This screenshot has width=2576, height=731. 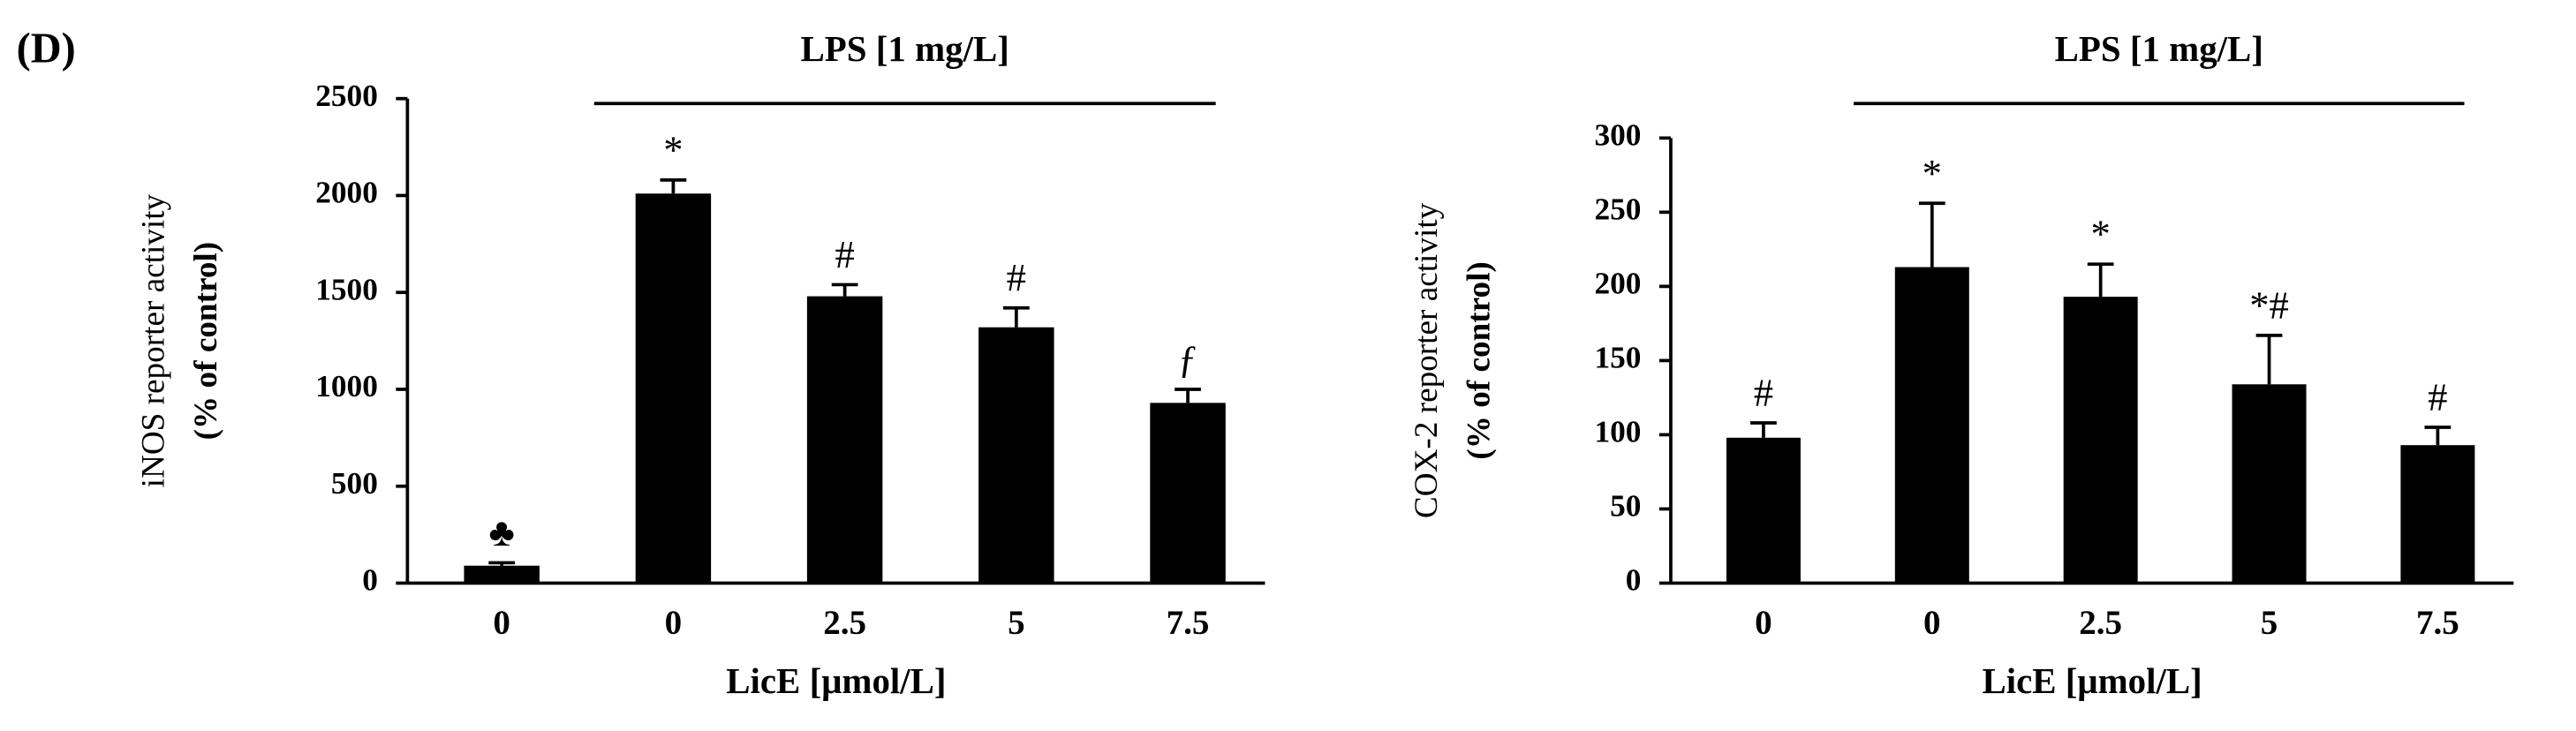 I want to click on significance-mark: *#, so click(x=2269, y=305).